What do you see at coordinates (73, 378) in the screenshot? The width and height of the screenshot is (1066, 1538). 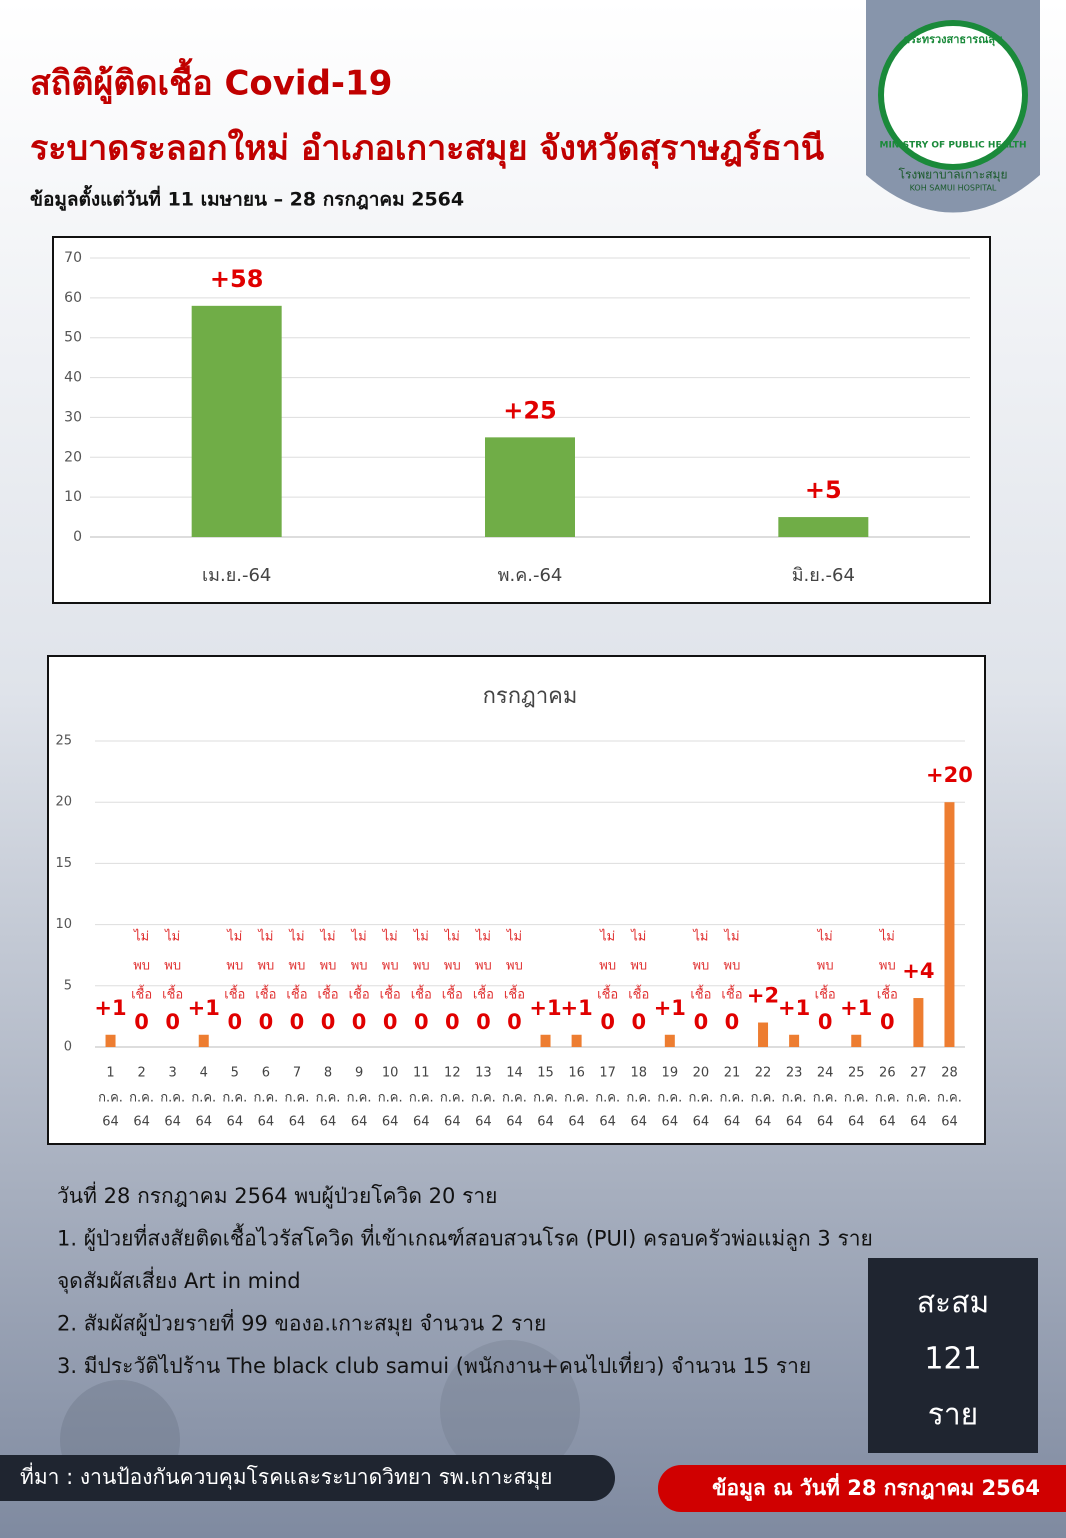 I see `y-tick-label: 40` at bounding box center [73, 378].